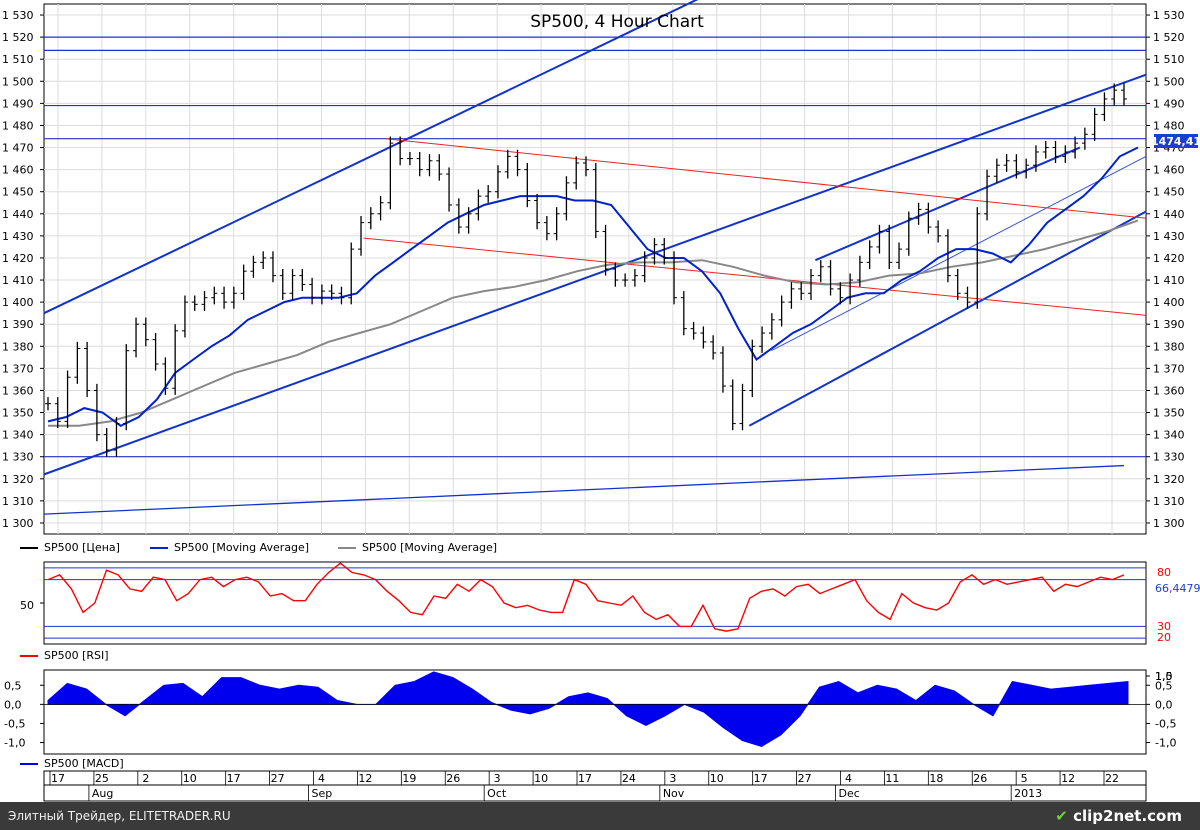 This screenshot has width=1200, height=830. I want to click on chart-title: SP500, 4 Hour Chart, so click(617, 22).